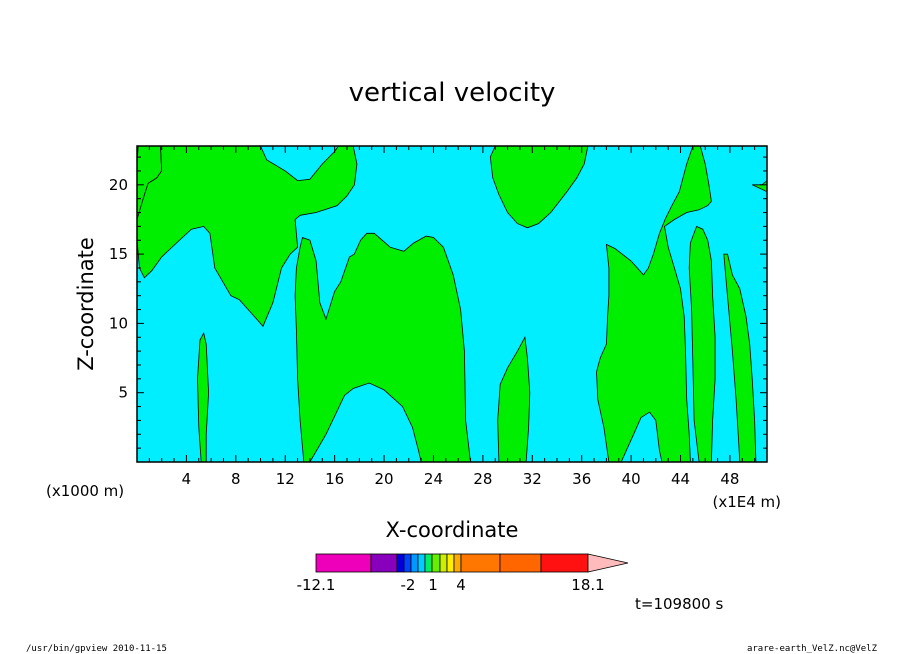 Image resolution: width=904 pixels, height=654 pixels. Describe the element at coordinates (532, 479) in the screenshot. I see `x-tick-label: 32` at that location.